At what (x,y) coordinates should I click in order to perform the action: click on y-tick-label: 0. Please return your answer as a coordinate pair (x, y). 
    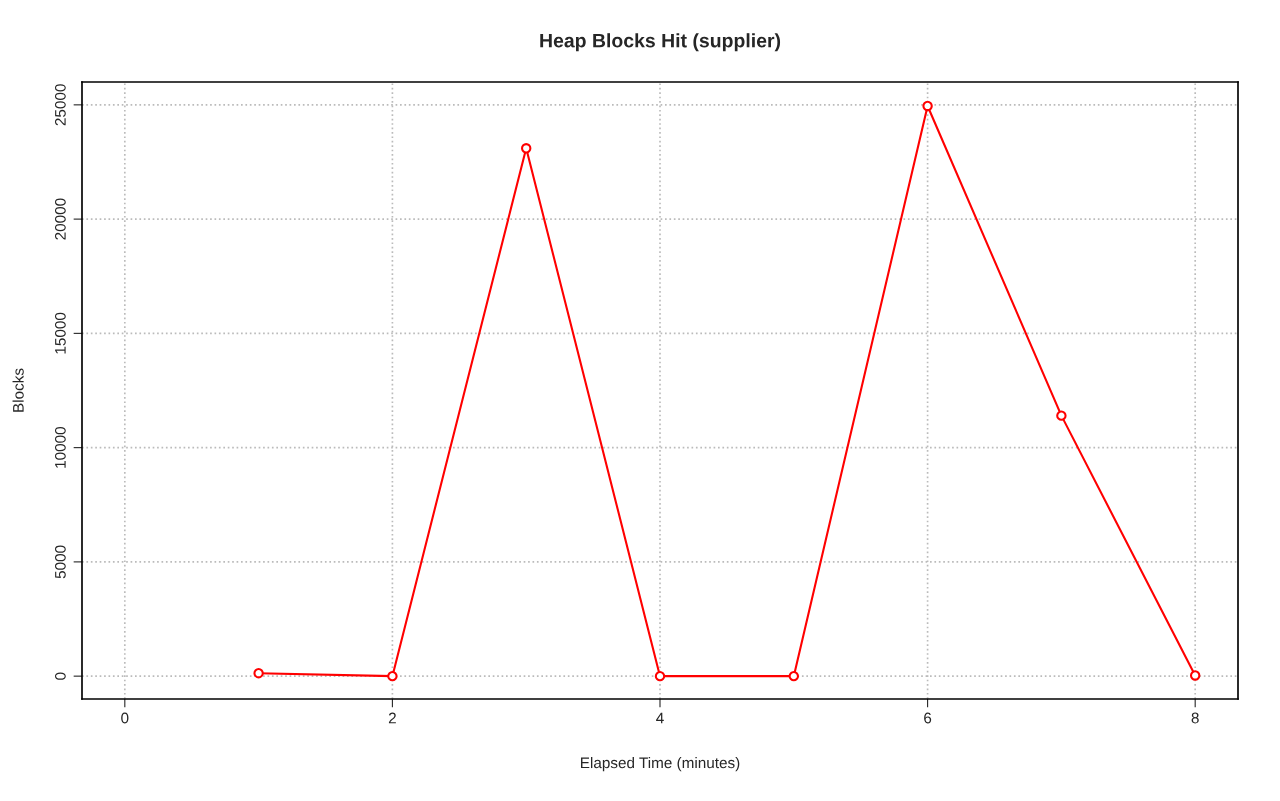
    Looking at the image, I should click on (60, 676).